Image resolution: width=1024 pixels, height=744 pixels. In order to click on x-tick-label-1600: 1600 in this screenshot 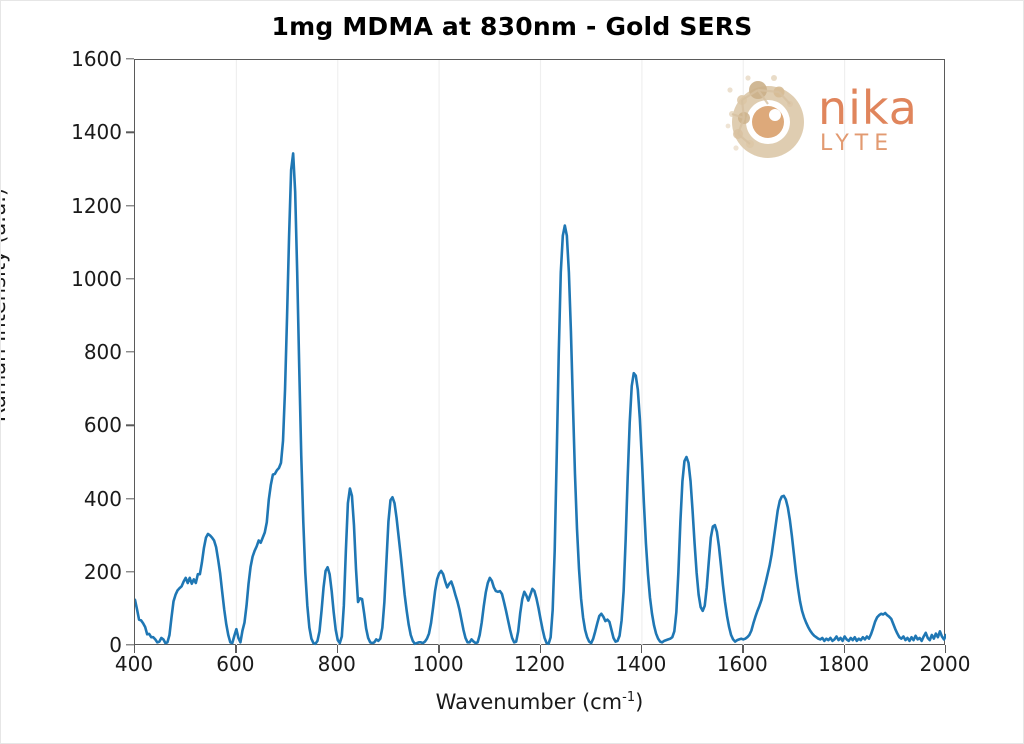, I will do `click(742, 664)`.